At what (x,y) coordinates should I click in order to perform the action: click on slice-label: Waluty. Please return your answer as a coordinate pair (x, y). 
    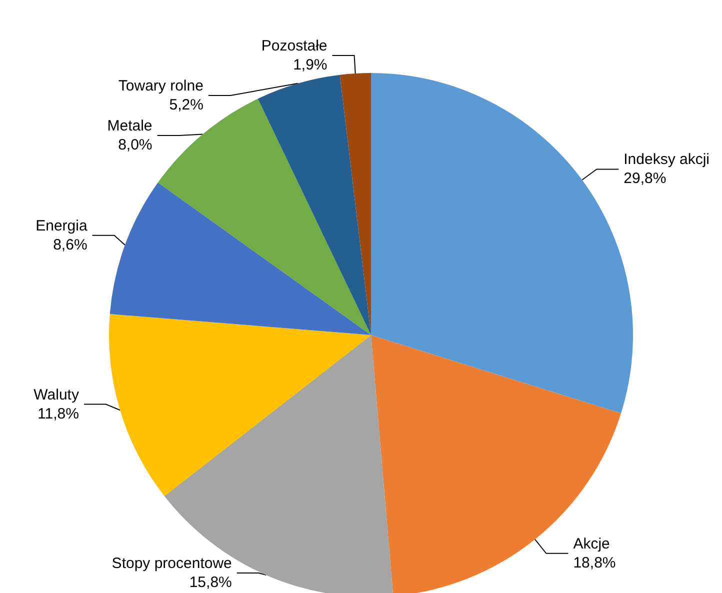
    Looking at the image, I should click on (57, 395).